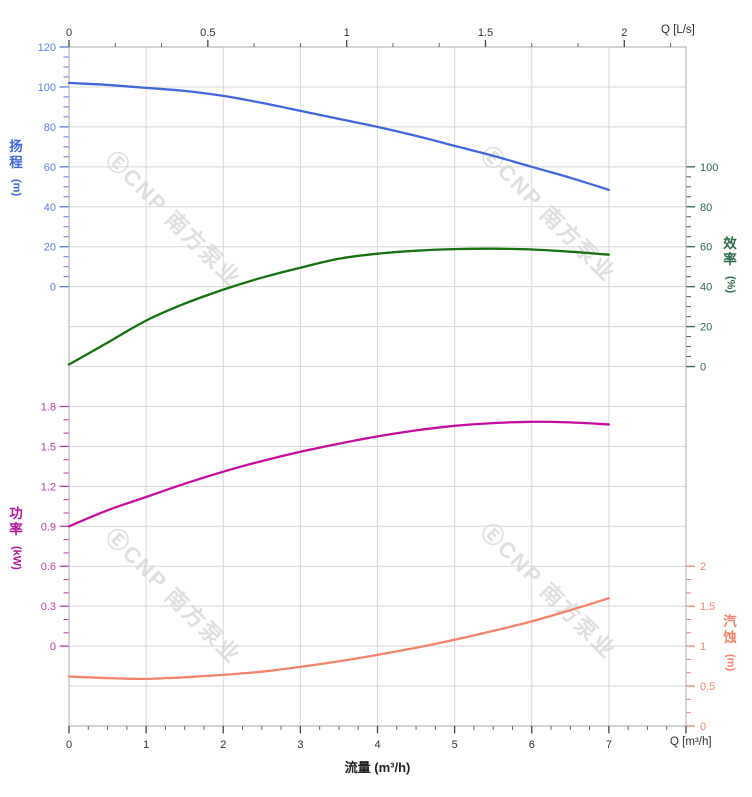 This screenshot has width=752, height=797. Describe the element at coordinates (48, 567) in the screenshot. I see `power-axis-tick-label: 0.6` at that location.